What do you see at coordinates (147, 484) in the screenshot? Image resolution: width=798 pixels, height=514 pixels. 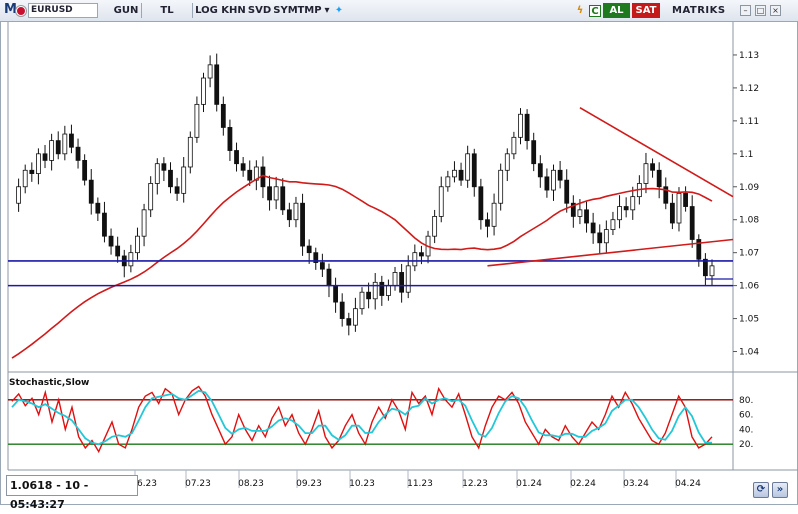 I see `x-tick-label: 6.23` at bounding box center [147, 484].